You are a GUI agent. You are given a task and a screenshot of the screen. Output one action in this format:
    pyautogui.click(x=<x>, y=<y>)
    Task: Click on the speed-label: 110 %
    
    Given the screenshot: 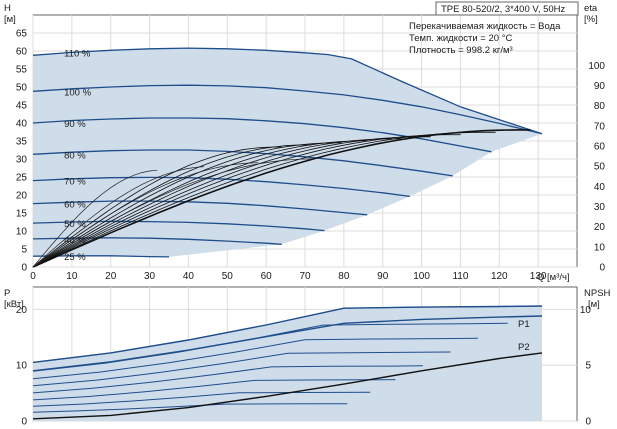 What is the action you would take?
    pyautogui.click(x=77, y=53)
    